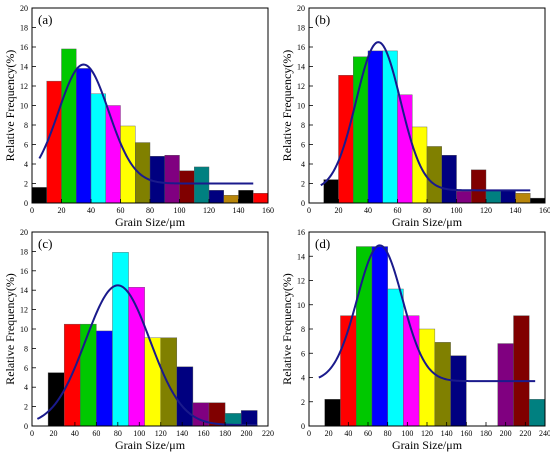 The image size is (550, 454). What do you see at coordinates (322, 243) in the screenshot?
I see `panel-label: (d)` at bounding box center [322, 243].